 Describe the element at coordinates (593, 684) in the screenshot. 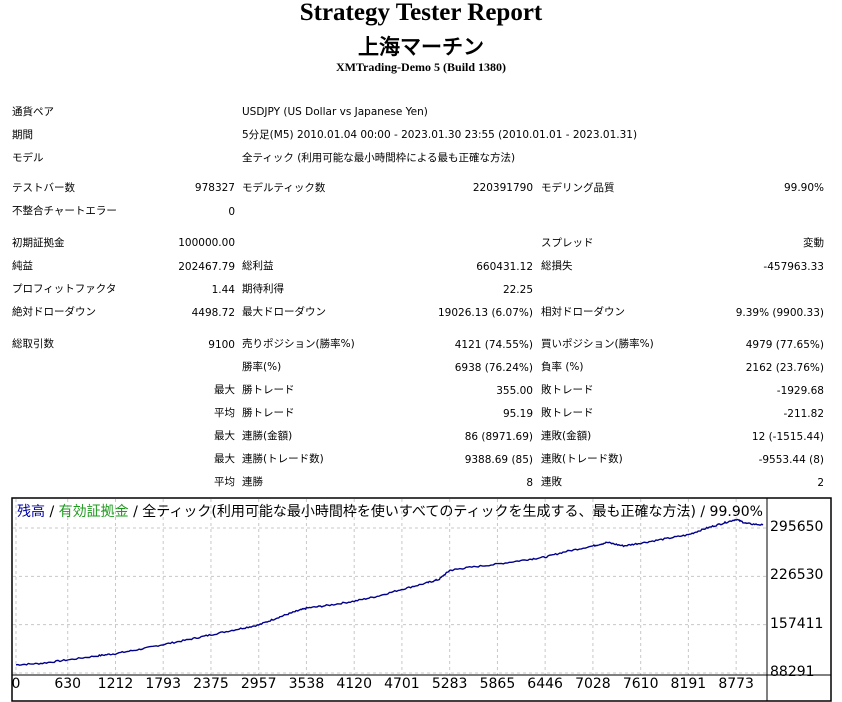

I see `x-tick-label: 7028` at that location.